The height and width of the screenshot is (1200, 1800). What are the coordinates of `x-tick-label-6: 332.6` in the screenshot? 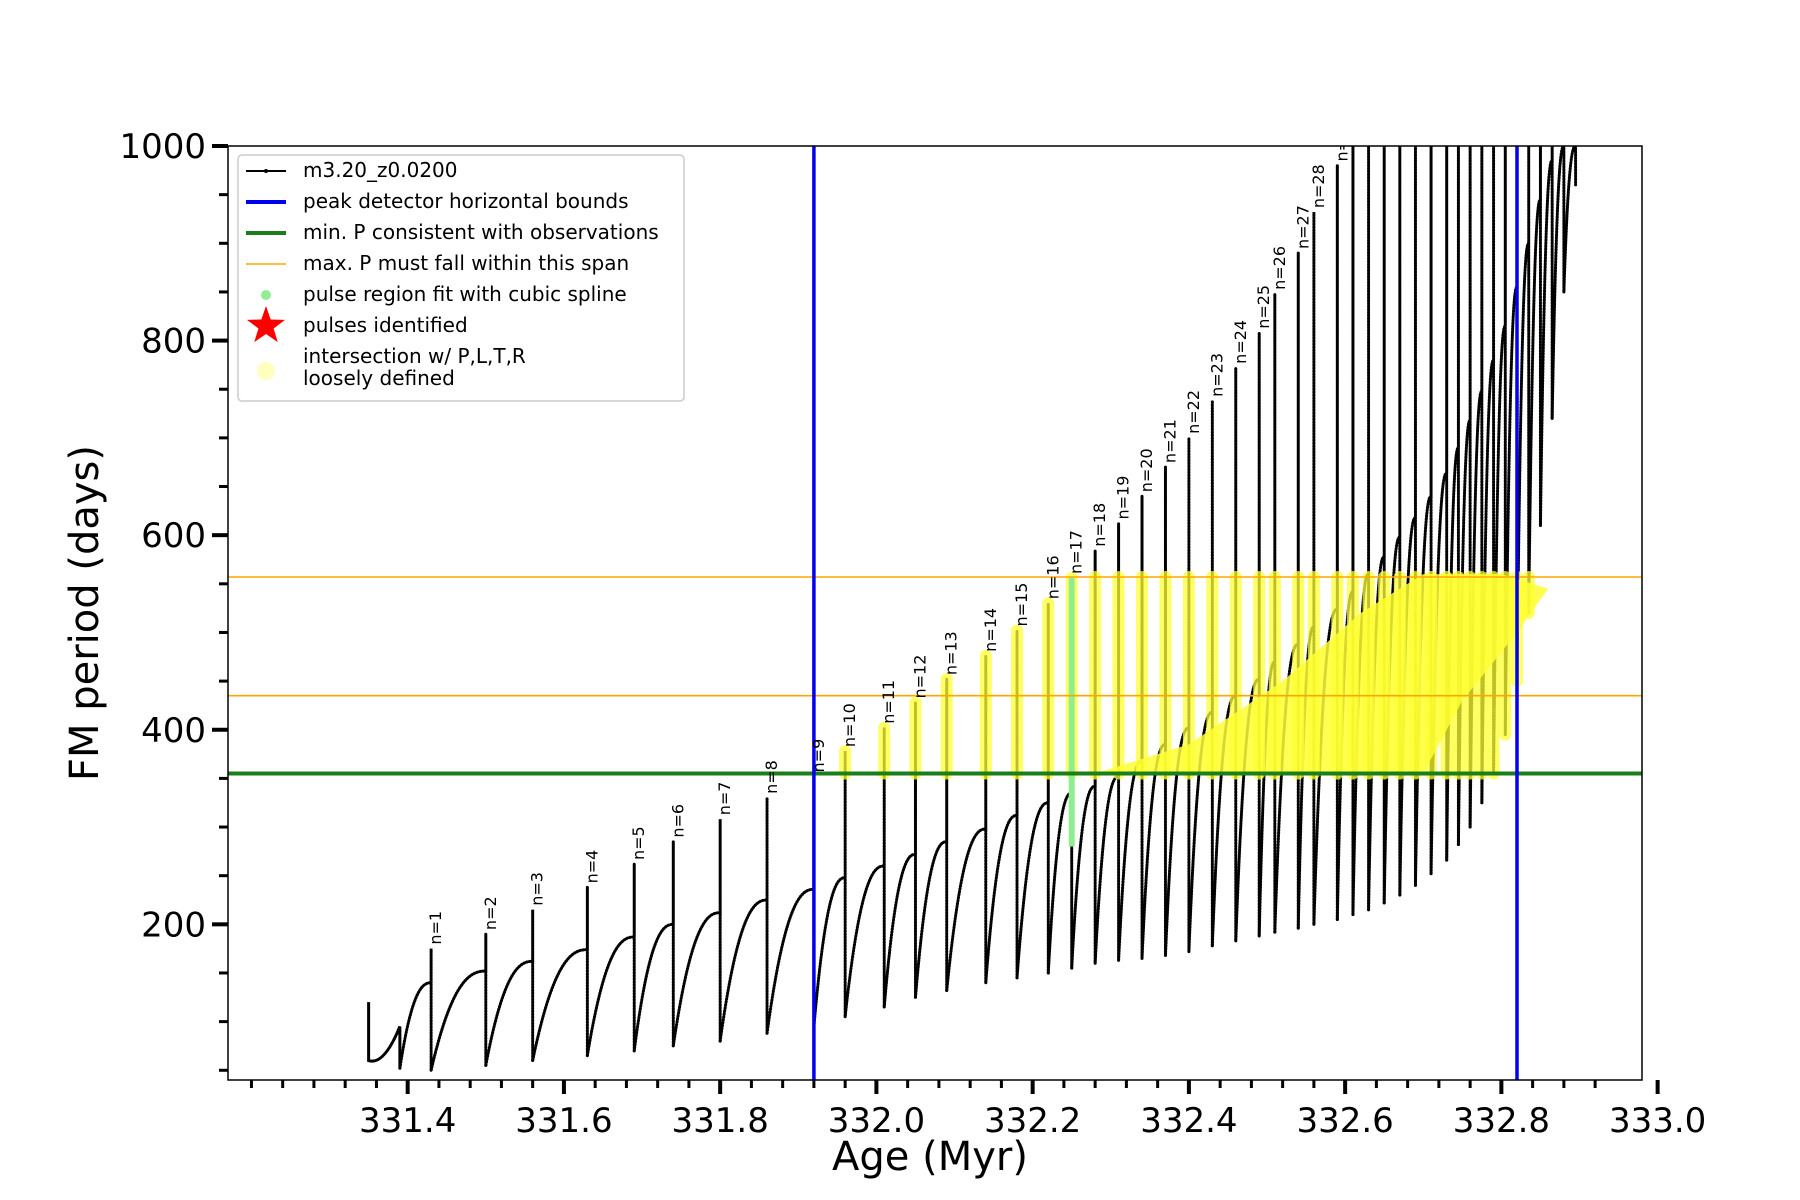 It's located at (1344, 1121).